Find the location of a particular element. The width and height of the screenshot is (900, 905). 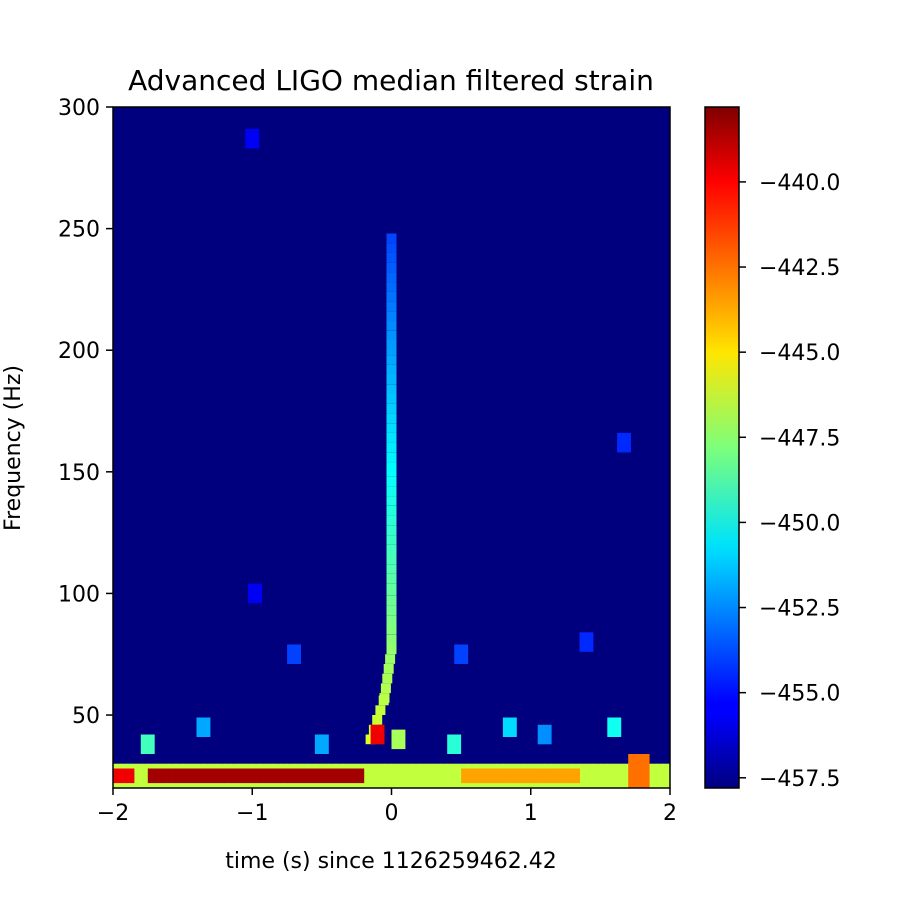

colorbar-tick-label: −455.0 is located at coordinates (799, 694).